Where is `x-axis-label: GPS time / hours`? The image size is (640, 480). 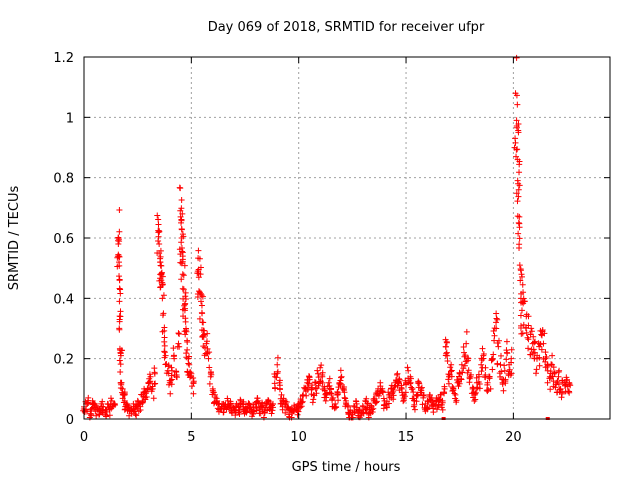 x-axis-label: GPS time / hours is located at coordinates (346, 467).